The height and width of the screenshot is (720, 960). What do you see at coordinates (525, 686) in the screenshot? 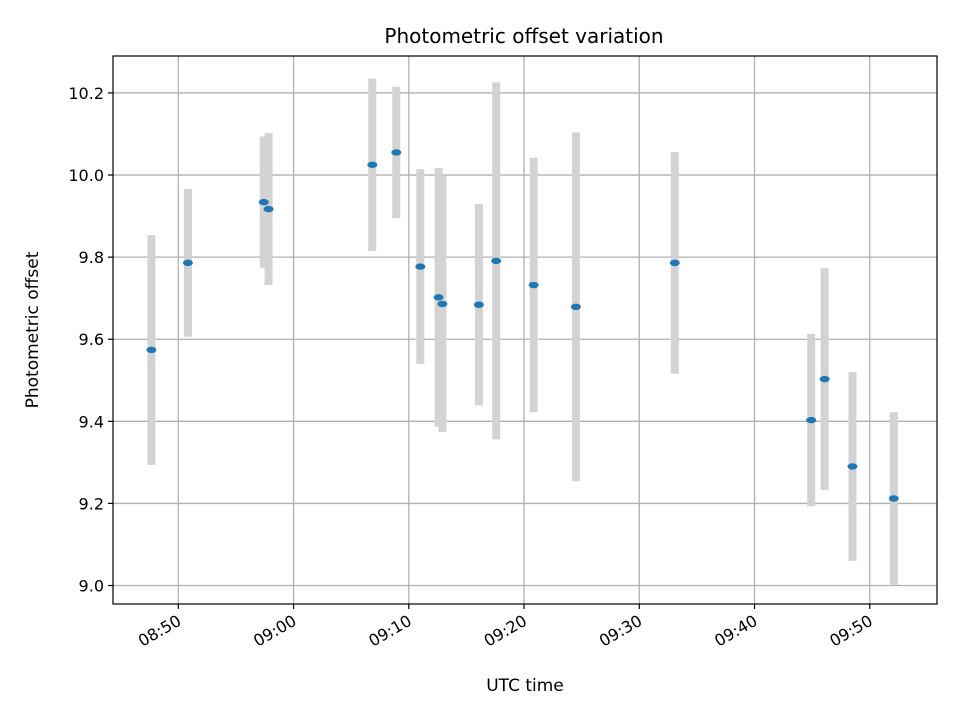
I see `x-axis-title: UTC time` at bounding box center [525, 686].